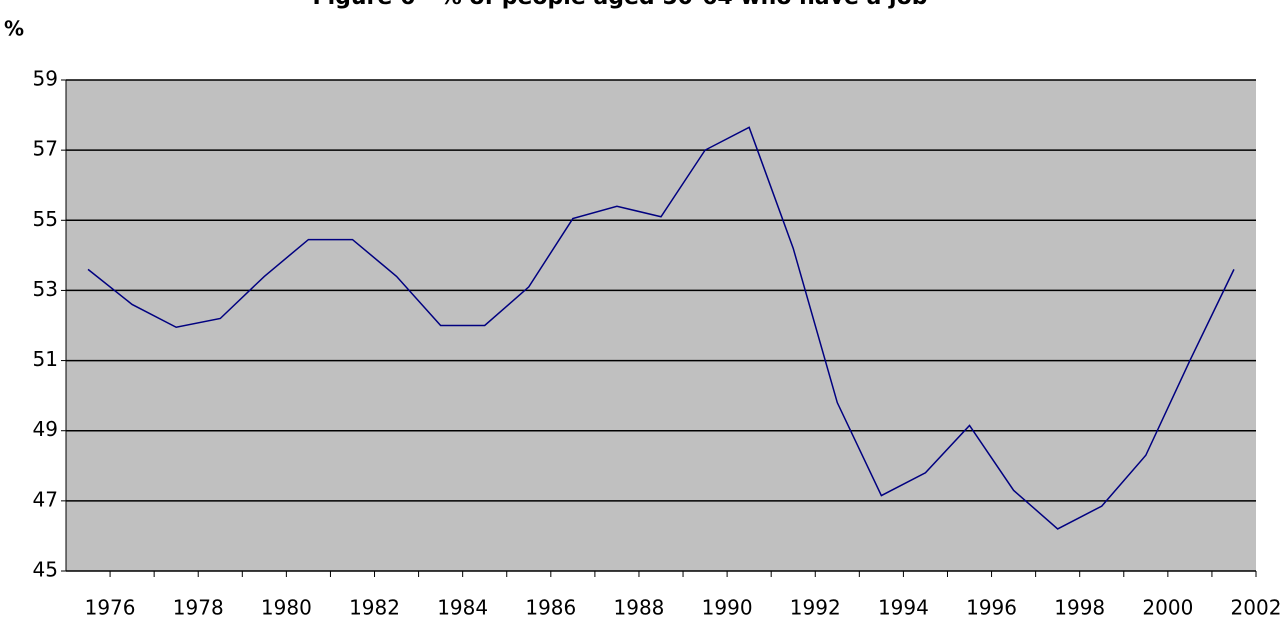 The width and height of the screenshot is (1282, 627). Describe the element at coordinates (45, 570) in the screenshot. I see `y-tick-label: 45` at that location.